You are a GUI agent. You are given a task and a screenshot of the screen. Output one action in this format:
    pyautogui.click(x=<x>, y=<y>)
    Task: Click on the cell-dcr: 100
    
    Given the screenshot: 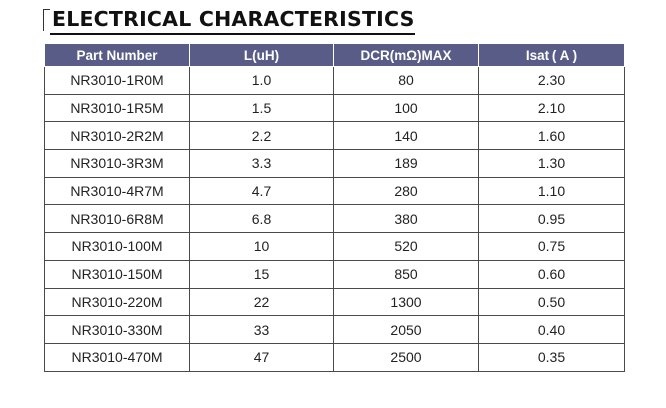 What is the action you would take?
    pyautogui.click(x=406, y=108)
    